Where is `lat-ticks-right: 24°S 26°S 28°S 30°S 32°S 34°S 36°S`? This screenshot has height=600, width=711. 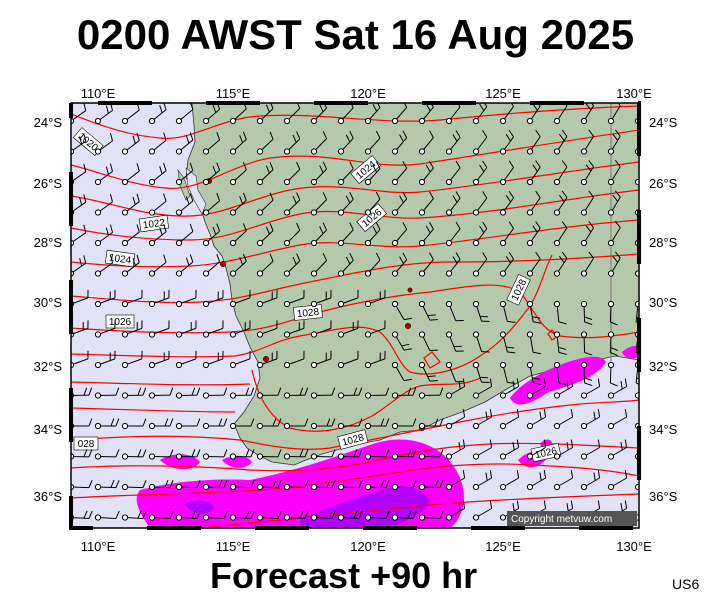 lat-ticks-right: 24°S 26°S 28°S 30°S 32°S 34°S 36°S is located at coordinates (663, 309).